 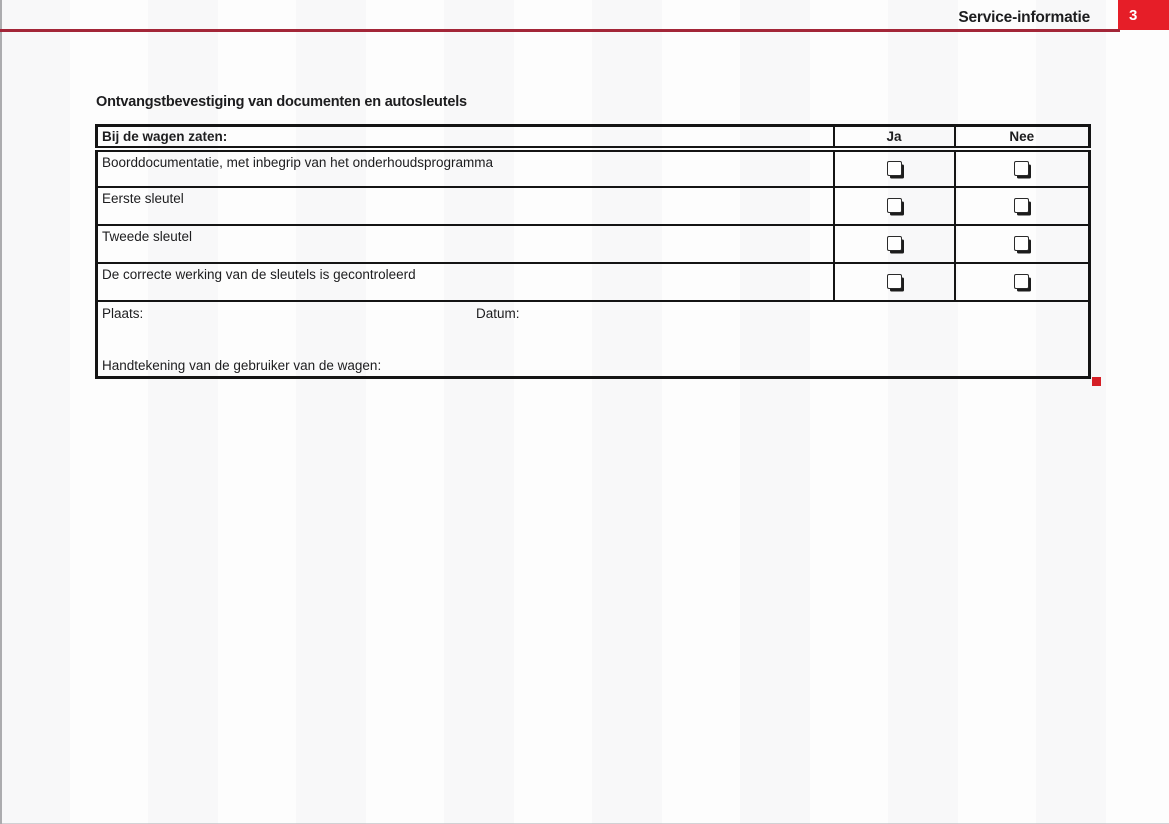 What do you see at coordinates (465, 205) in the screenshot?
I see `row-label: Eerste sleutel` at bounding box center [465, 205].